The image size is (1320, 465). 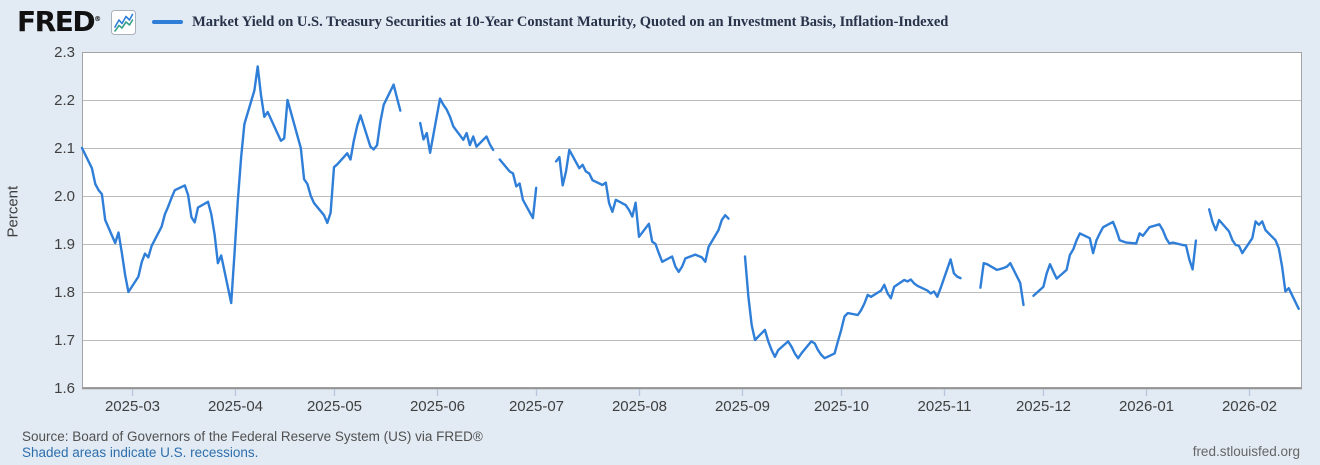 What do you see at coordinates (437, 406) in the screenshot?
I see `x-axis-tick-label: 2025-06` at bounding box center [437, 406].